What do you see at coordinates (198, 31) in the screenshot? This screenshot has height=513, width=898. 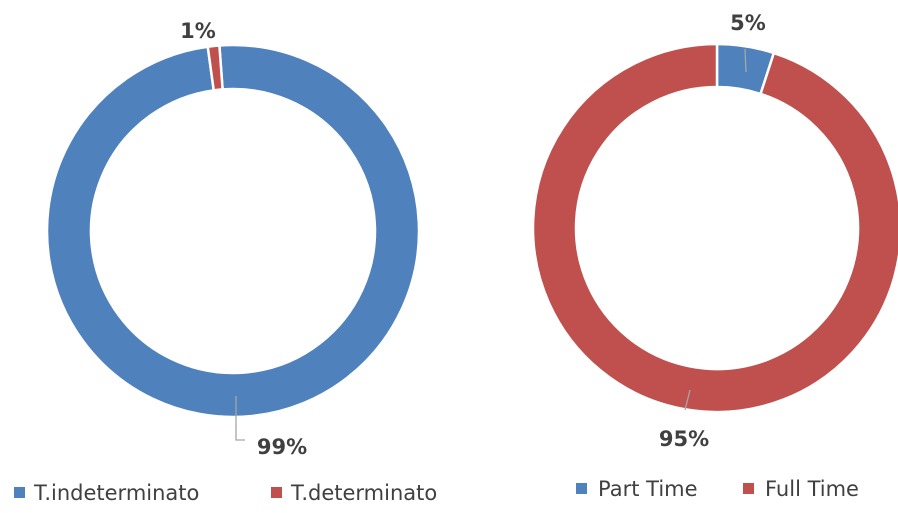 I see `data-label-t-determinato: 1%` at bounding box center [198, 31].